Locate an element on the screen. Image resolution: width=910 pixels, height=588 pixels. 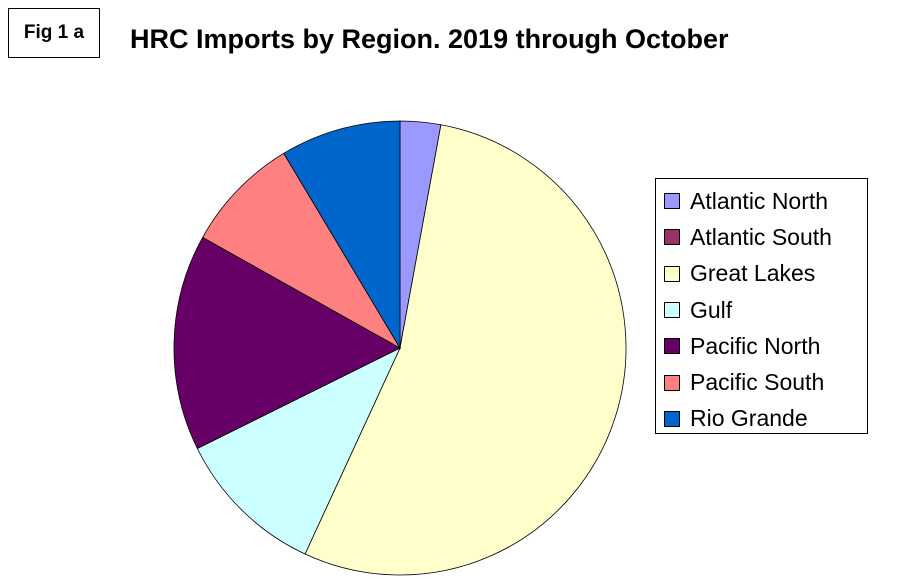
pie-slice-rio-grande is located at coordinates (342, 235).